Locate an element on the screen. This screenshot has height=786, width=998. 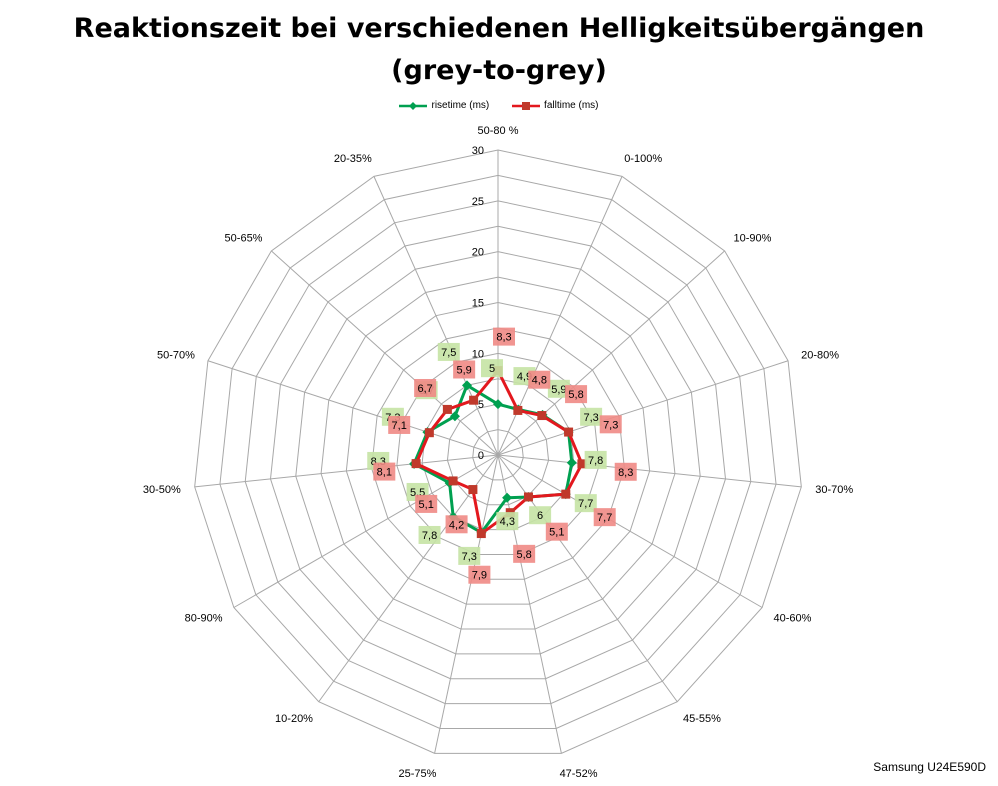
data-label: 5 is located at coordinates (492, 369).